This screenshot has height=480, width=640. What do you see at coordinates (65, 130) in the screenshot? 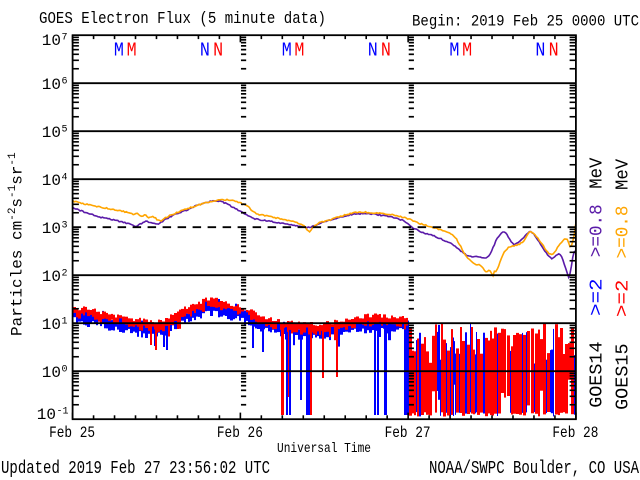
I see `svg-text: 5` at bounding box center [65, 130].